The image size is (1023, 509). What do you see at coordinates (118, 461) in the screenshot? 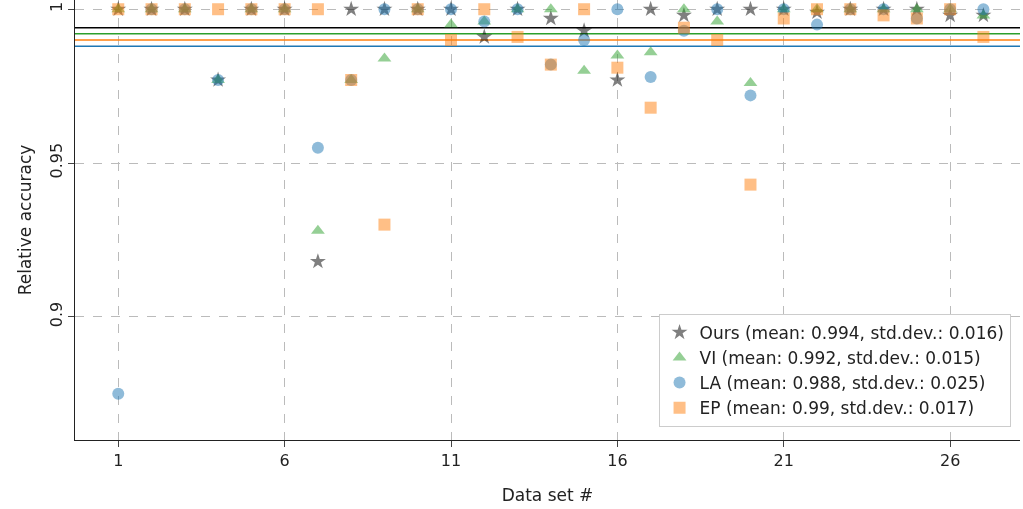
I see `x-tick-label: 1` at bounding box center [118, 461].